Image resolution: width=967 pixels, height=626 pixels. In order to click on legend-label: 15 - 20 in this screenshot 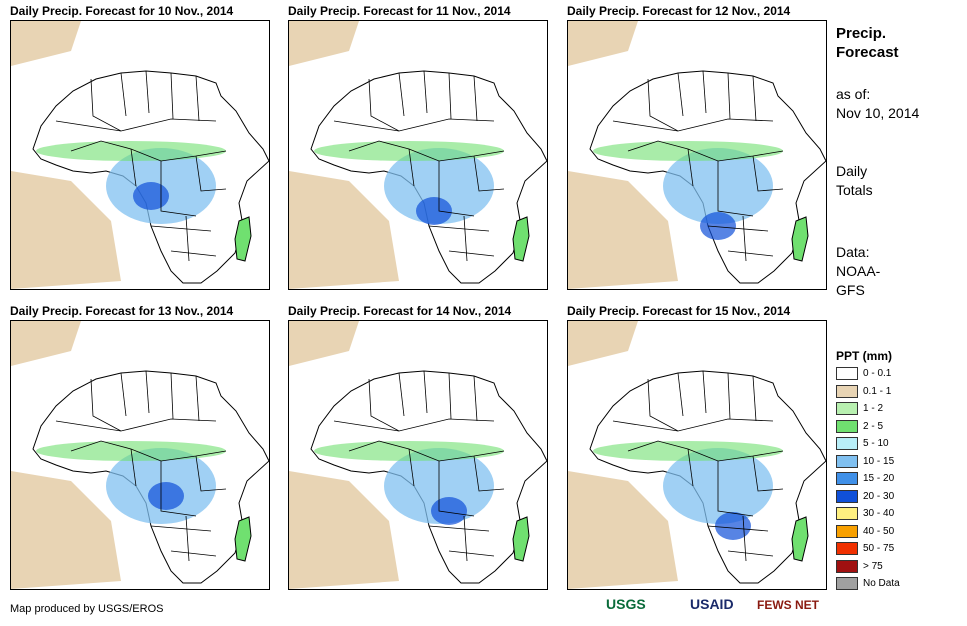, I will do `click(879, 478)`.